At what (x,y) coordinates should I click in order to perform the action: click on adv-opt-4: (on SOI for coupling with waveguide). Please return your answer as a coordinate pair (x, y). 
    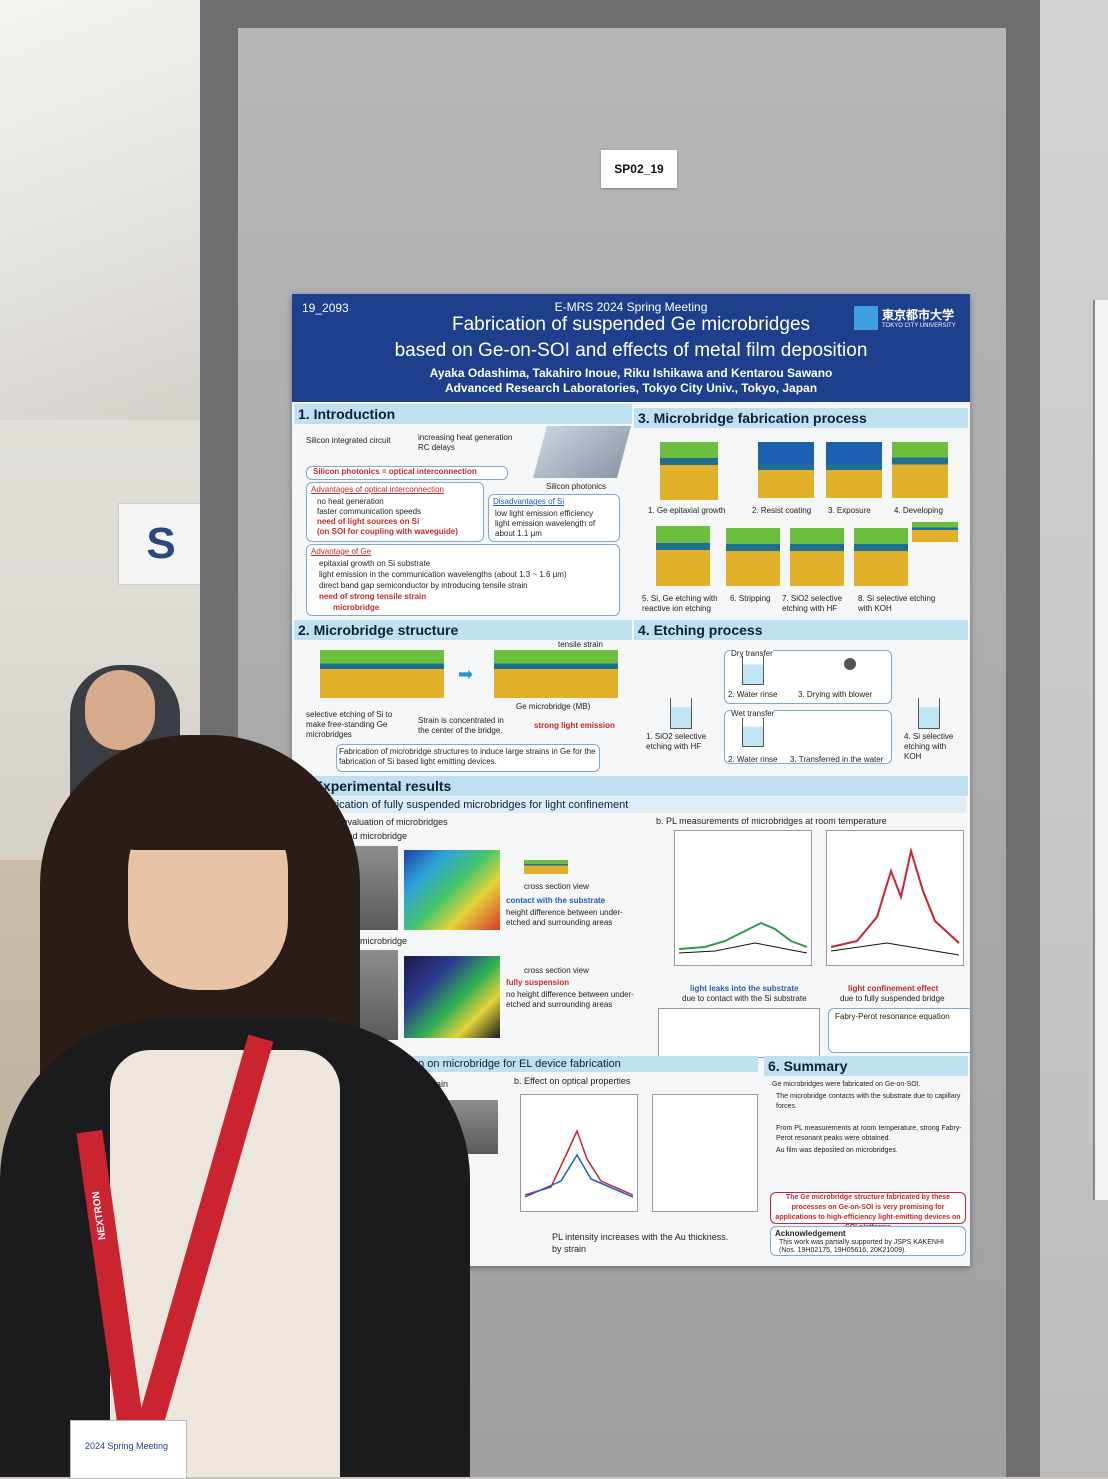
    Looking at the image, I should click on (387, 531).